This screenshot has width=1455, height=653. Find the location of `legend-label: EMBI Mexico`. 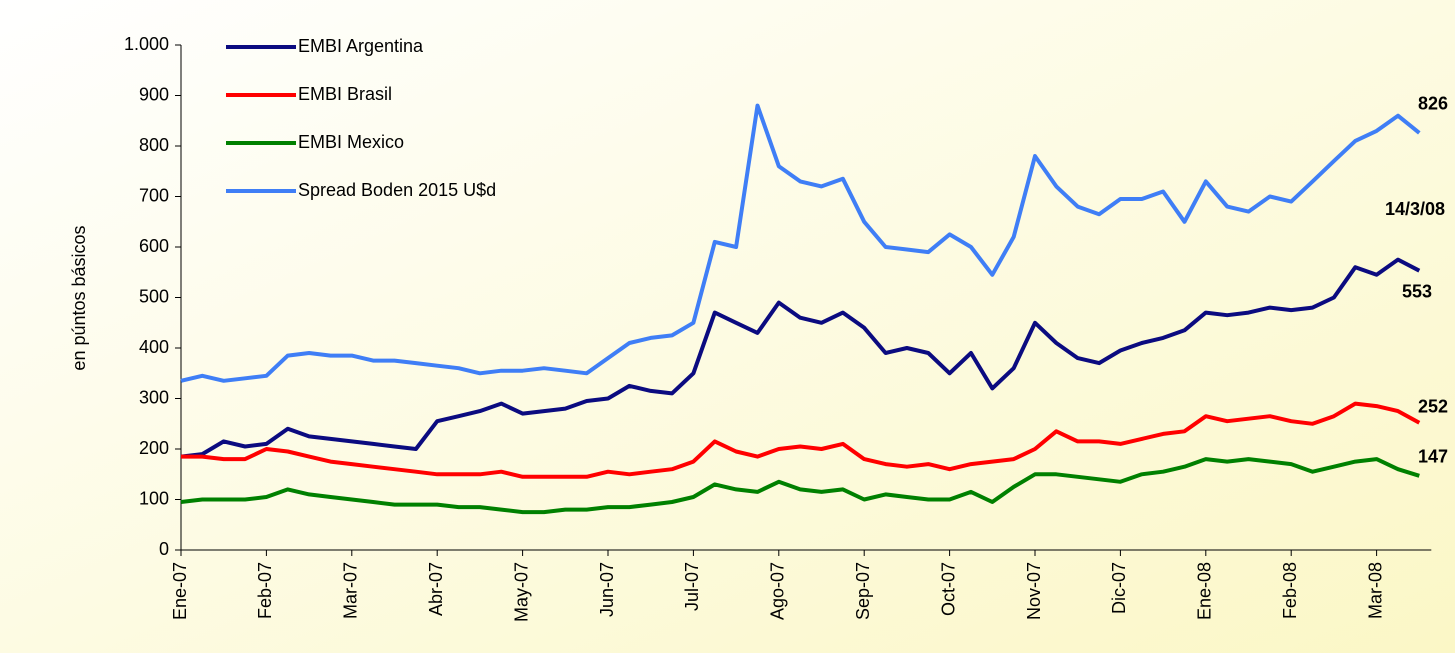

legend-label: EMBI Mexico is located at coordinates (351, 142).